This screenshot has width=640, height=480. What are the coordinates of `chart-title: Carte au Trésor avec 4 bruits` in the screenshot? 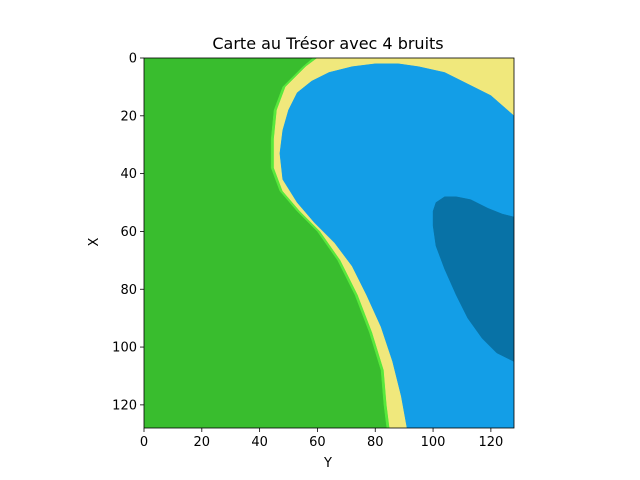 It's located at (327, 43).